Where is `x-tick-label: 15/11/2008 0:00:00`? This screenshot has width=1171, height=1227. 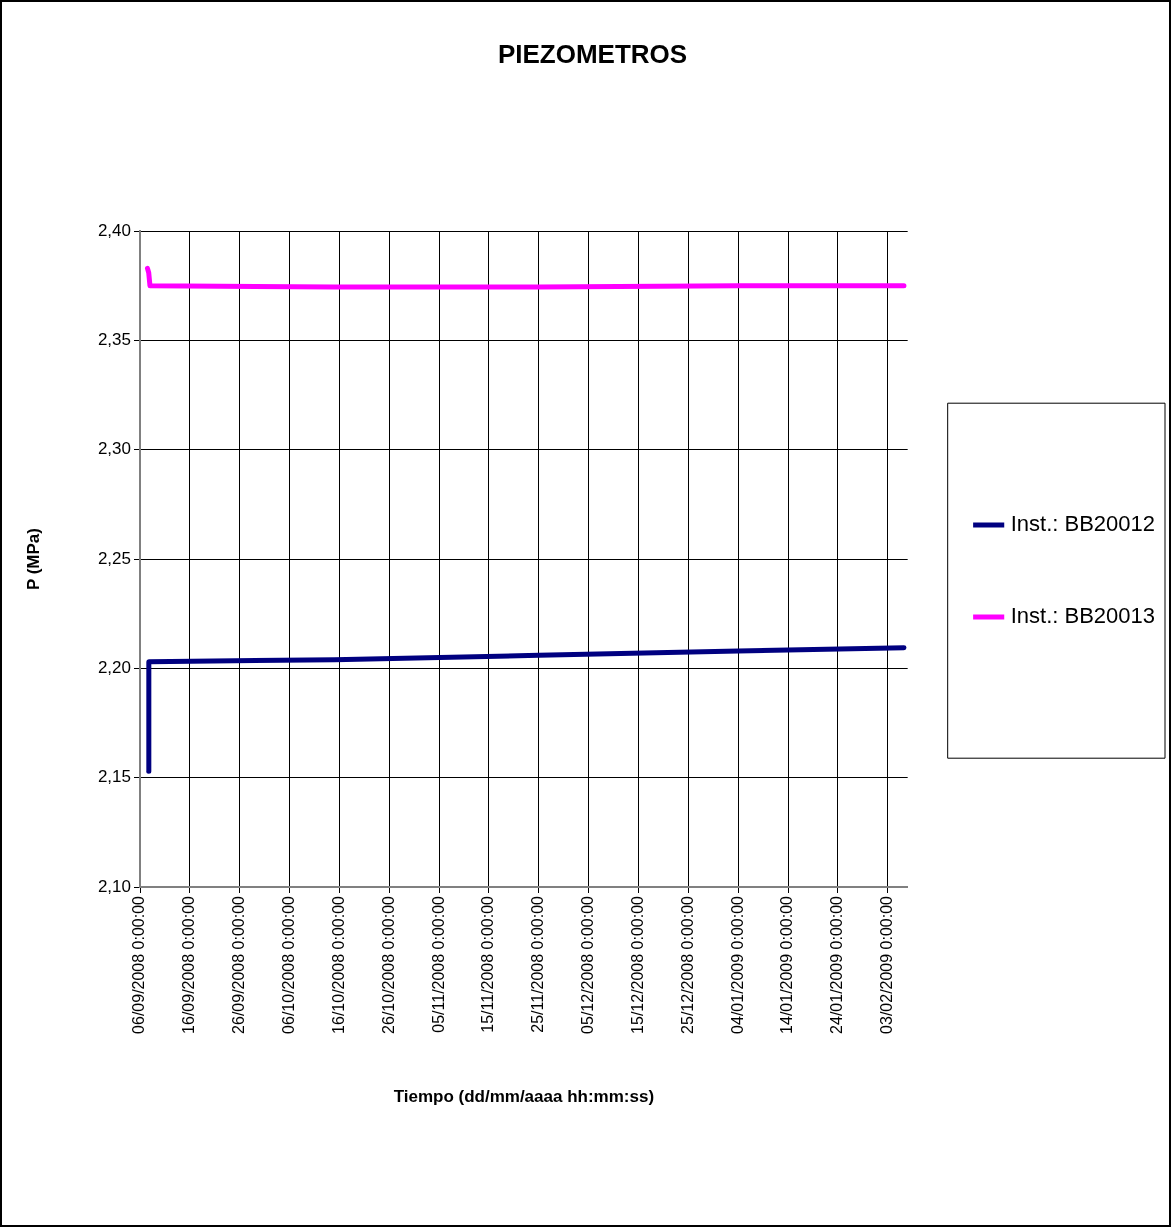 x-tick-label: 15/11/2008 0:00:00 is located at coordinates (488, 964).